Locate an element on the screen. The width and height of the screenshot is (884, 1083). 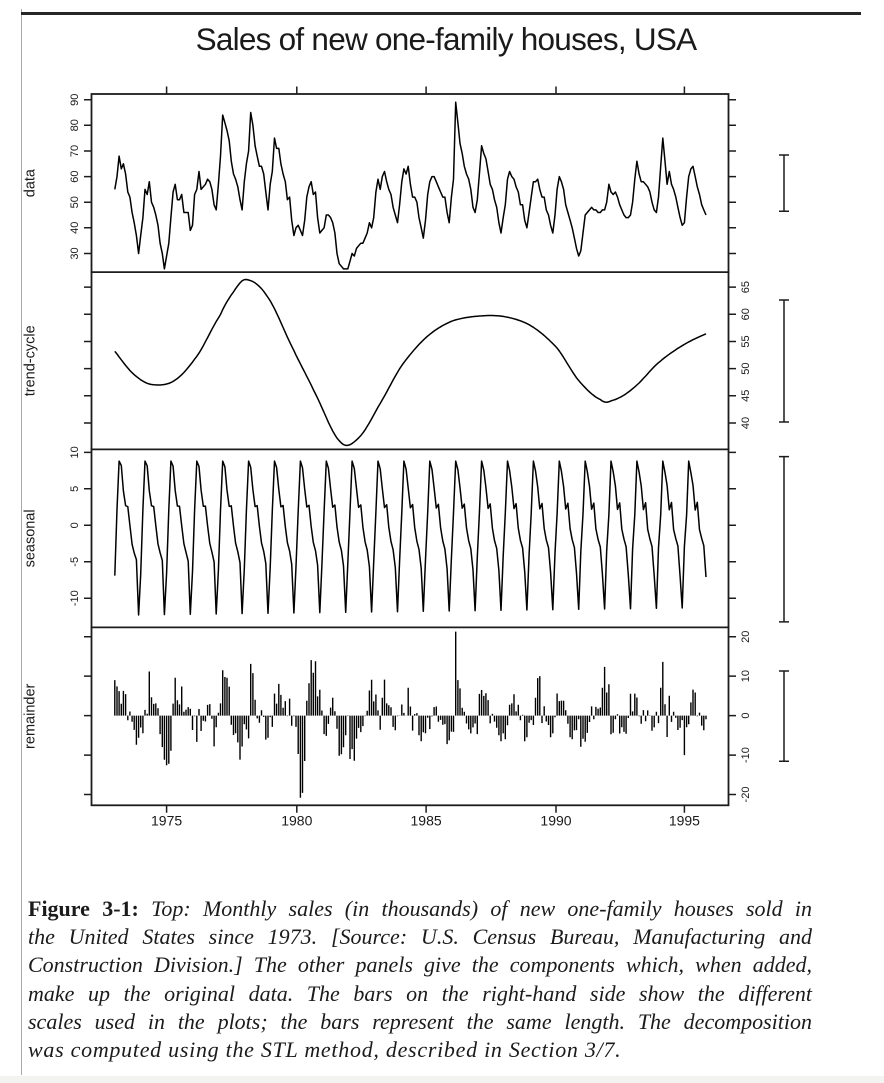
svg-text: 90 is located at coordinates (75, 100).